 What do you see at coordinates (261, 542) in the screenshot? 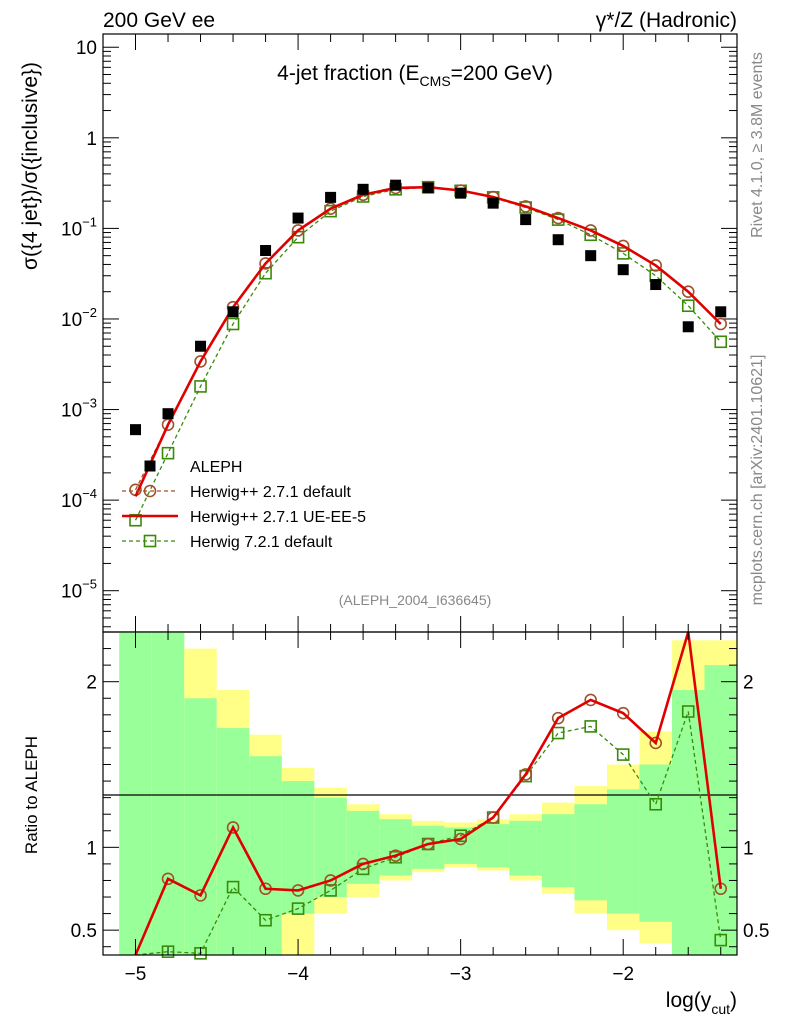
I see `legend-label-herwig72: Herwig 7.2.1 default` at bounding box center [261, 542].